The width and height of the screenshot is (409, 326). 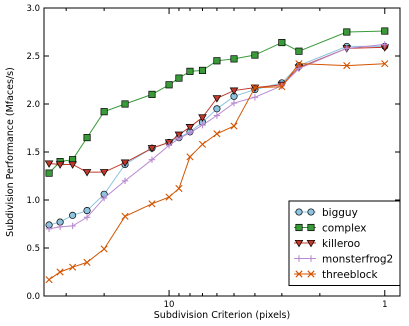 I want to click on x-axis-label: Subdivision Criterion (pixels), so click(x=222, y=315).